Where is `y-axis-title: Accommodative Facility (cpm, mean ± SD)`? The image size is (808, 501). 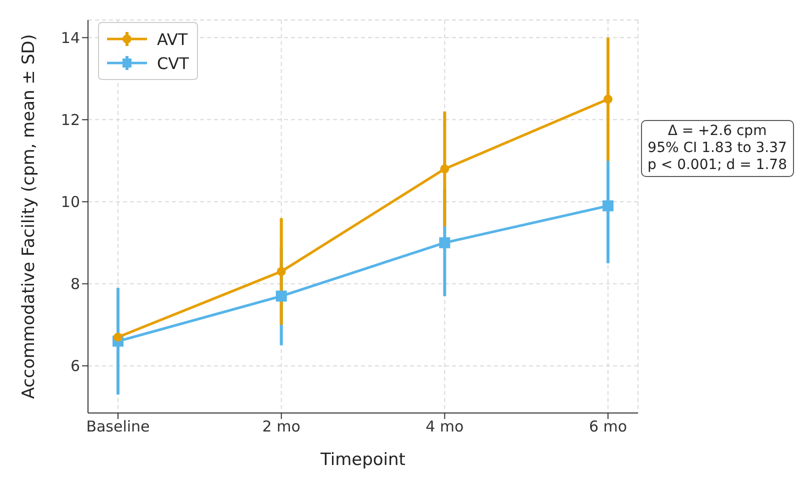
y-axis-title: Accommodative Facility (cpm, mean ± SD) is located at coordinates (29, 216).